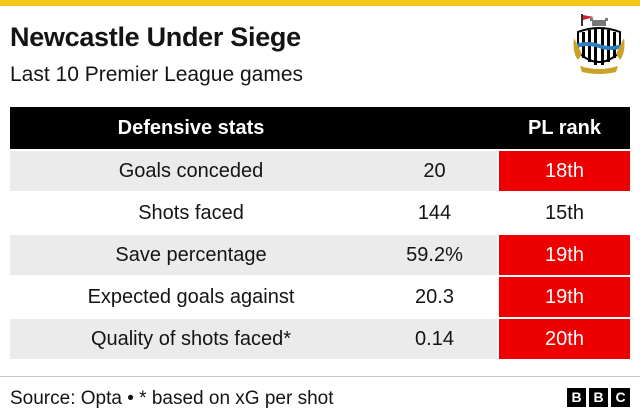  I want to click on table-row: Save percentage 59.2% 19th, so click(320, 255).